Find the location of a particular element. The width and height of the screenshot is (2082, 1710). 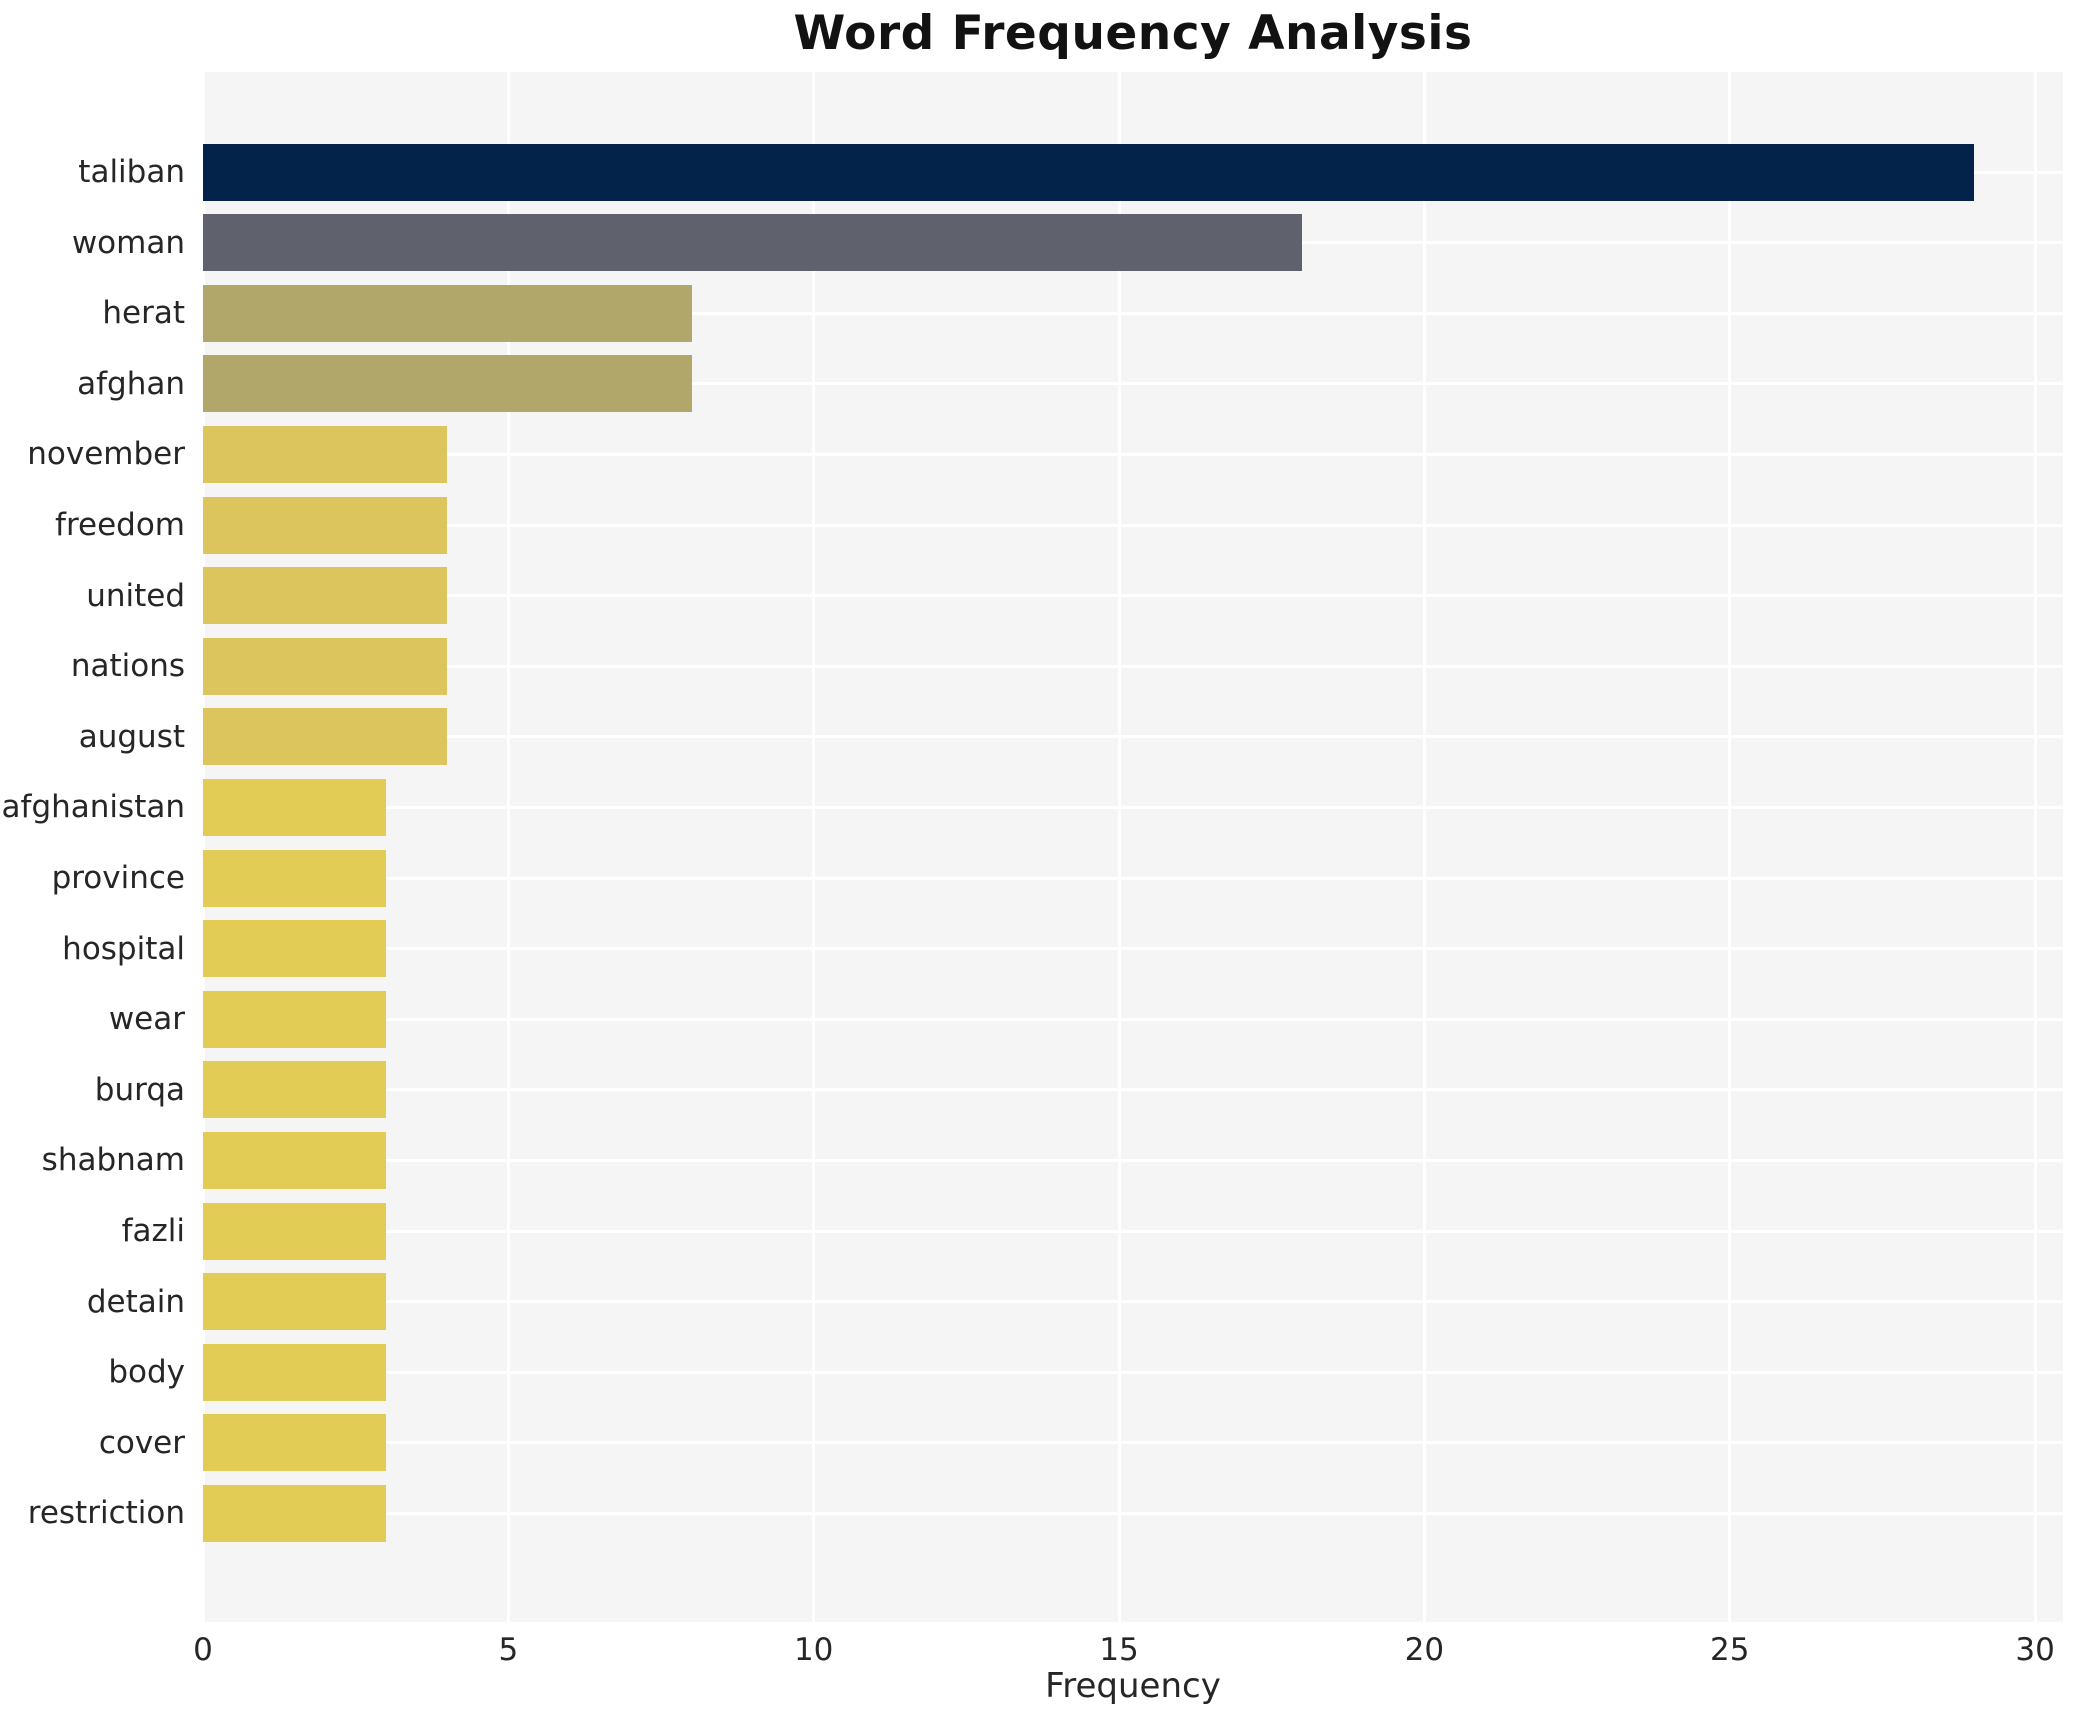

bar-november is located at coordinates (325, 454).